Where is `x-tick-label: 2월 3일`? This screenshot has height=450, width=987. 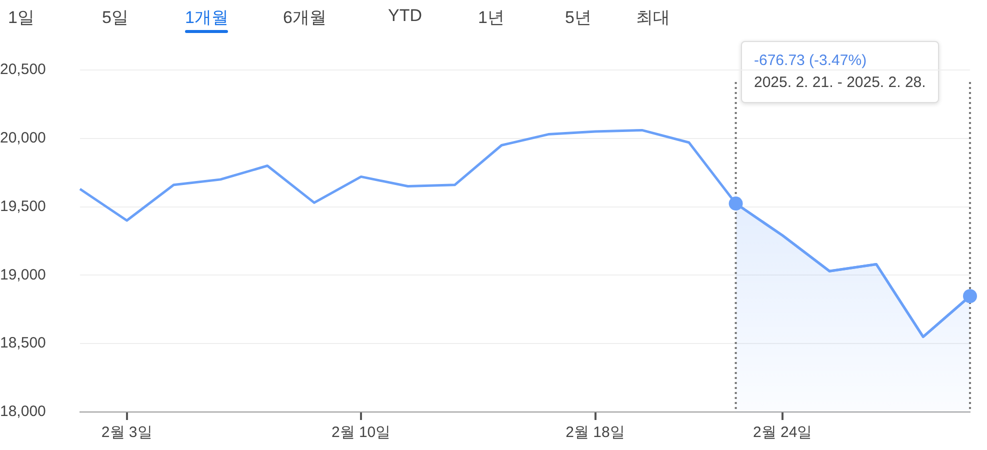
x-tick-label: 2월 3일 is located at coordinates (126, 433).